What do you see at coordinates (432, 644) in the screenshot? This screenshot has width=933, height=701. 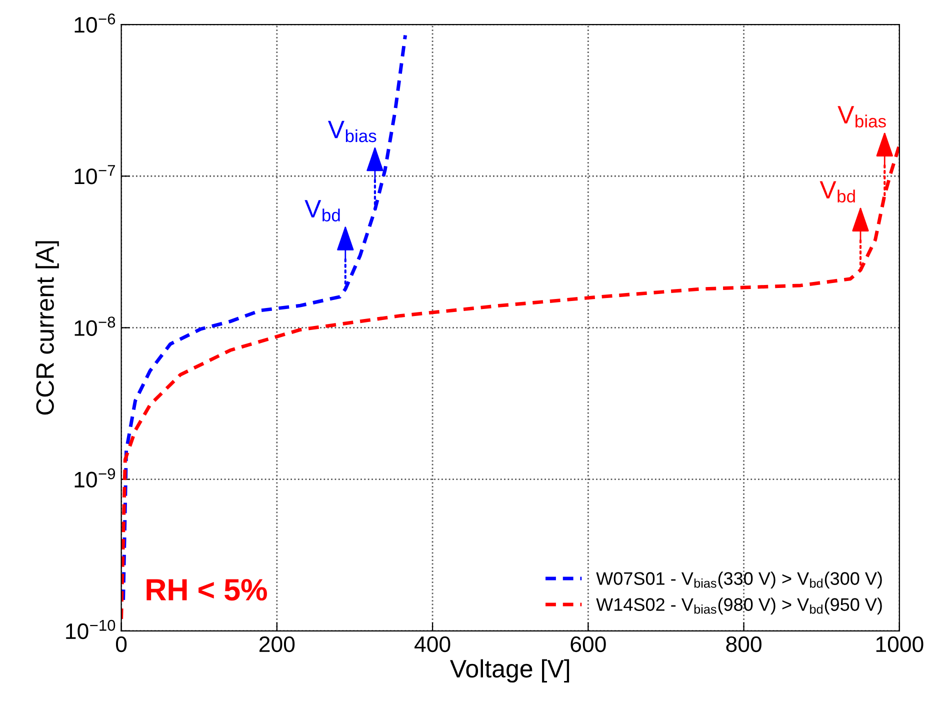 I see `x-tick-label: 400` at bounding box center [432, 644].